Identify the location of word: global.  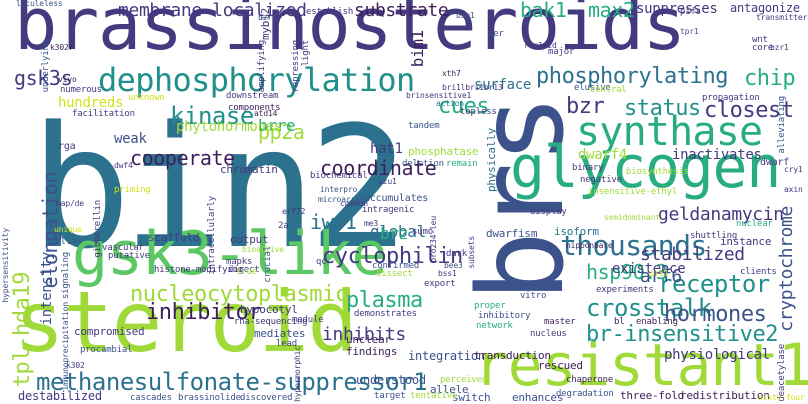
(398, 231).